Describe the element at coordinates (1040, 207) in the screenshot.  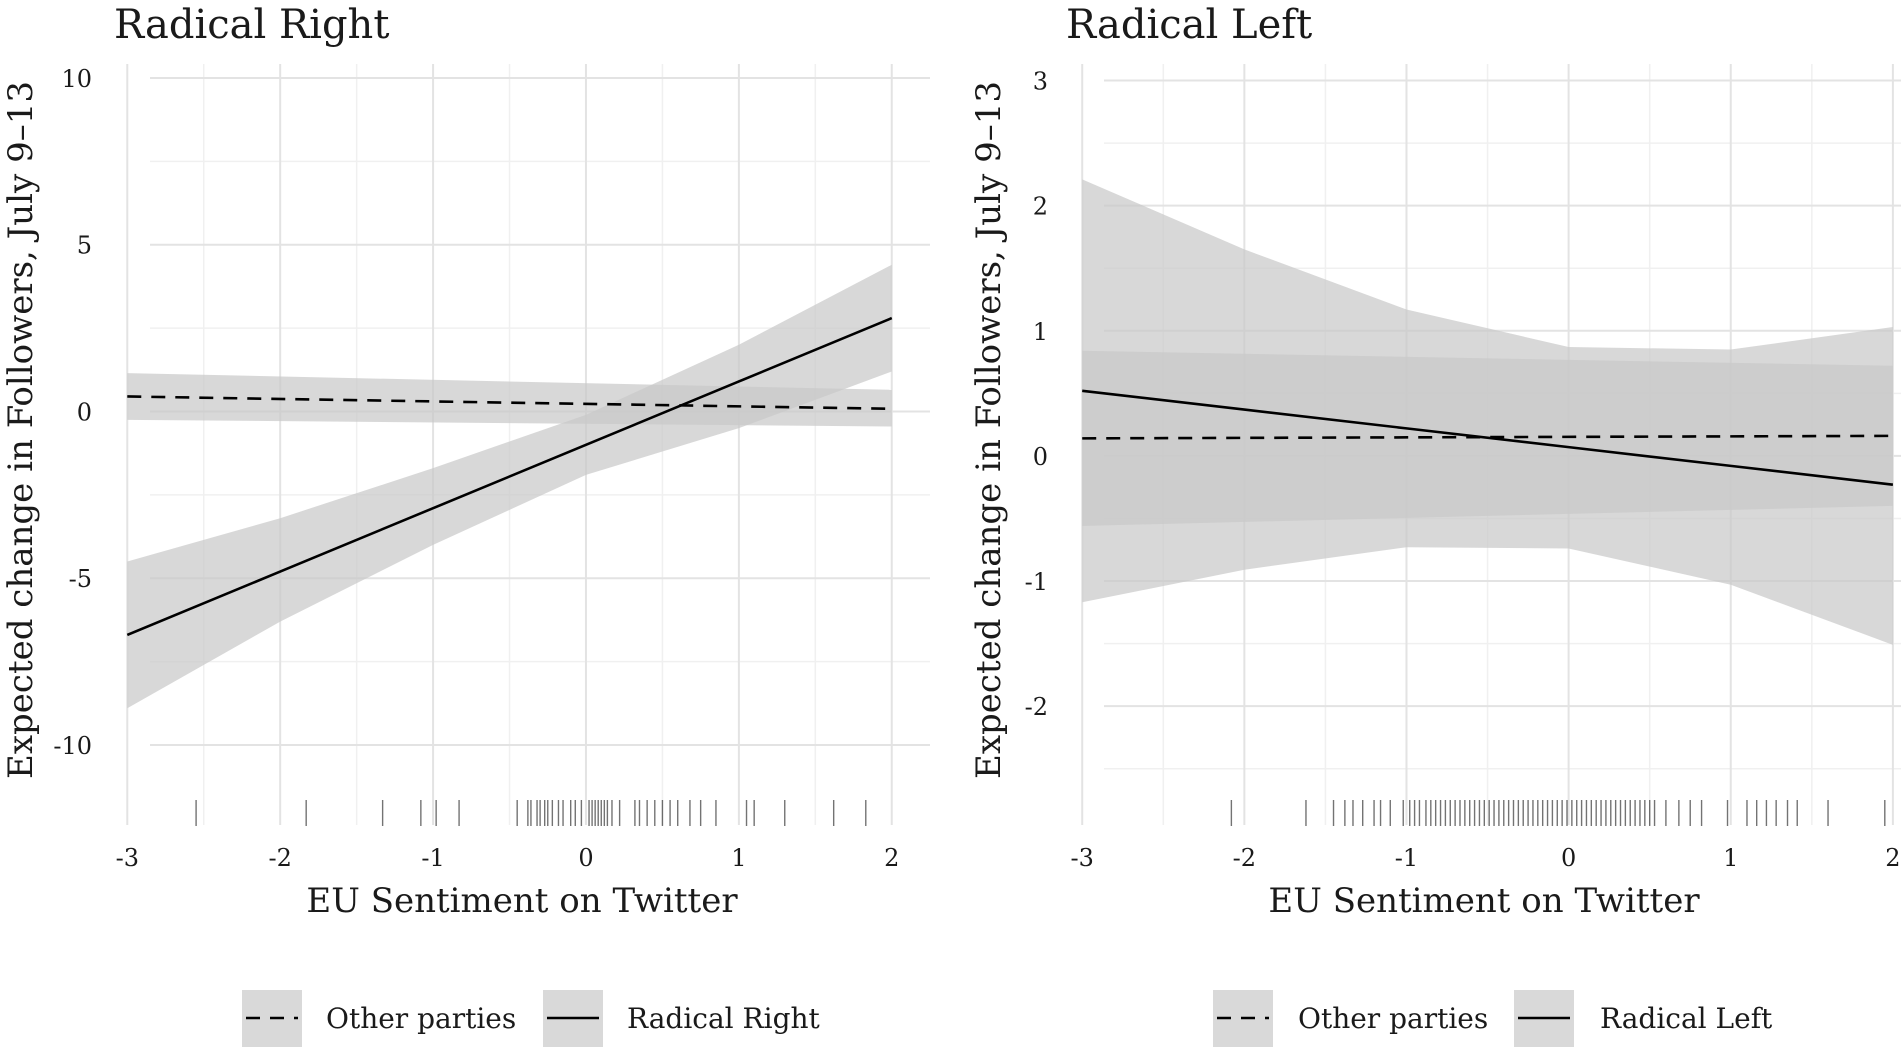
I see `y-tick-label: 2` at that location.